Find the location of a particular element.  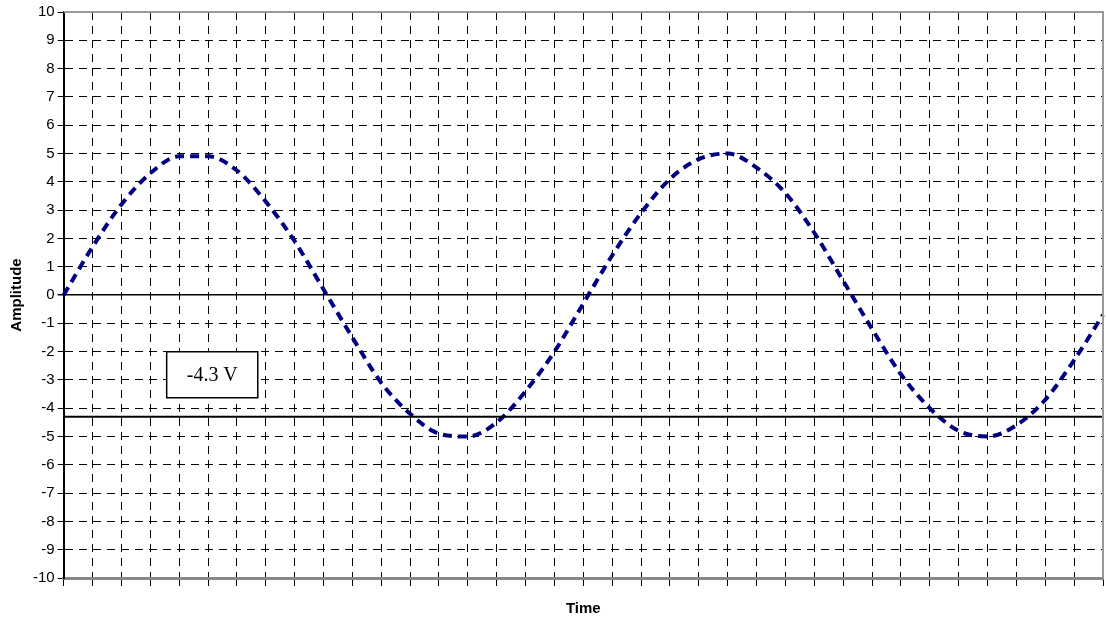

y-tick-label: -9 is located at coordinates (48, 548).